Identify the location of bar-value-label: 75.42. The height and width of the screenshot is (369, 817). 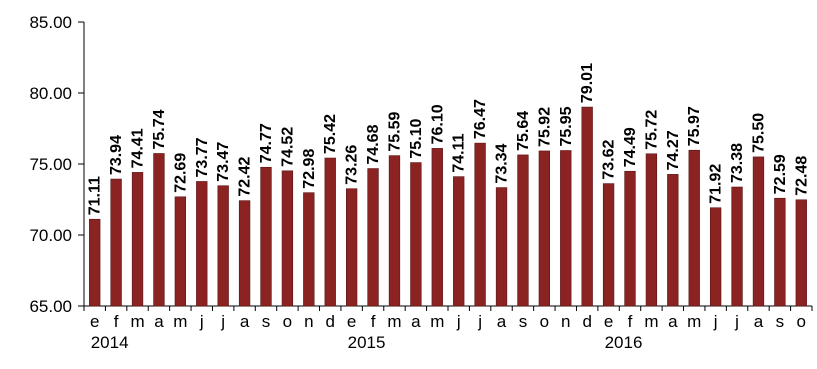
(330, 134).